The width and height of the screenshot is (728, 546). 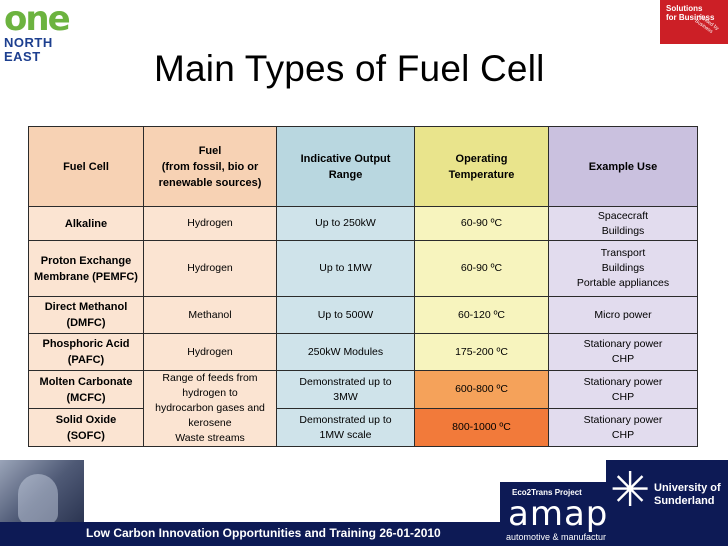 What do you see at coordinates (481, 315) in the screenshot?
I see `cell-temp: 60-120 ºC` at bounding box center [481, 315].